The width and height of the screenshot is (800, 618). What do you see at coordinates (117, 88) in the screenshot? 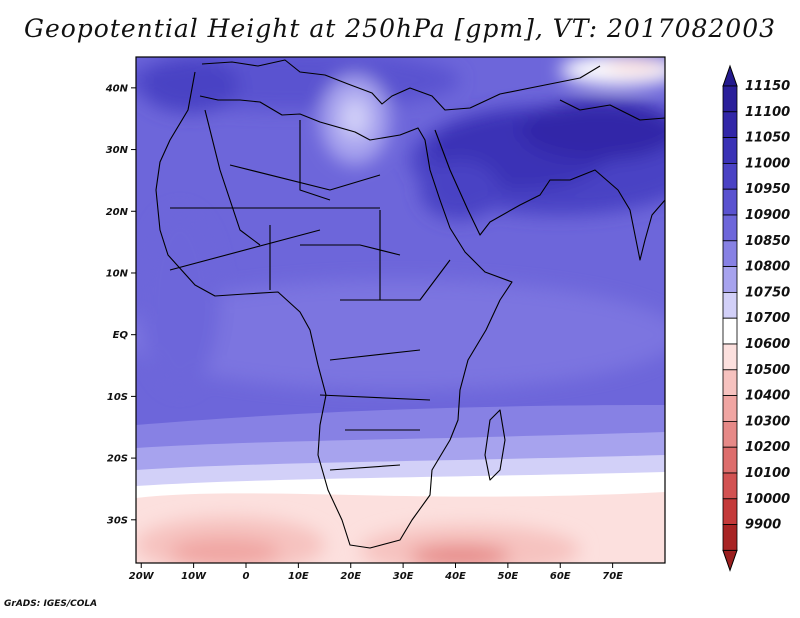
I see `lat-tick-label: 40N` at bounding box center [117, 88].